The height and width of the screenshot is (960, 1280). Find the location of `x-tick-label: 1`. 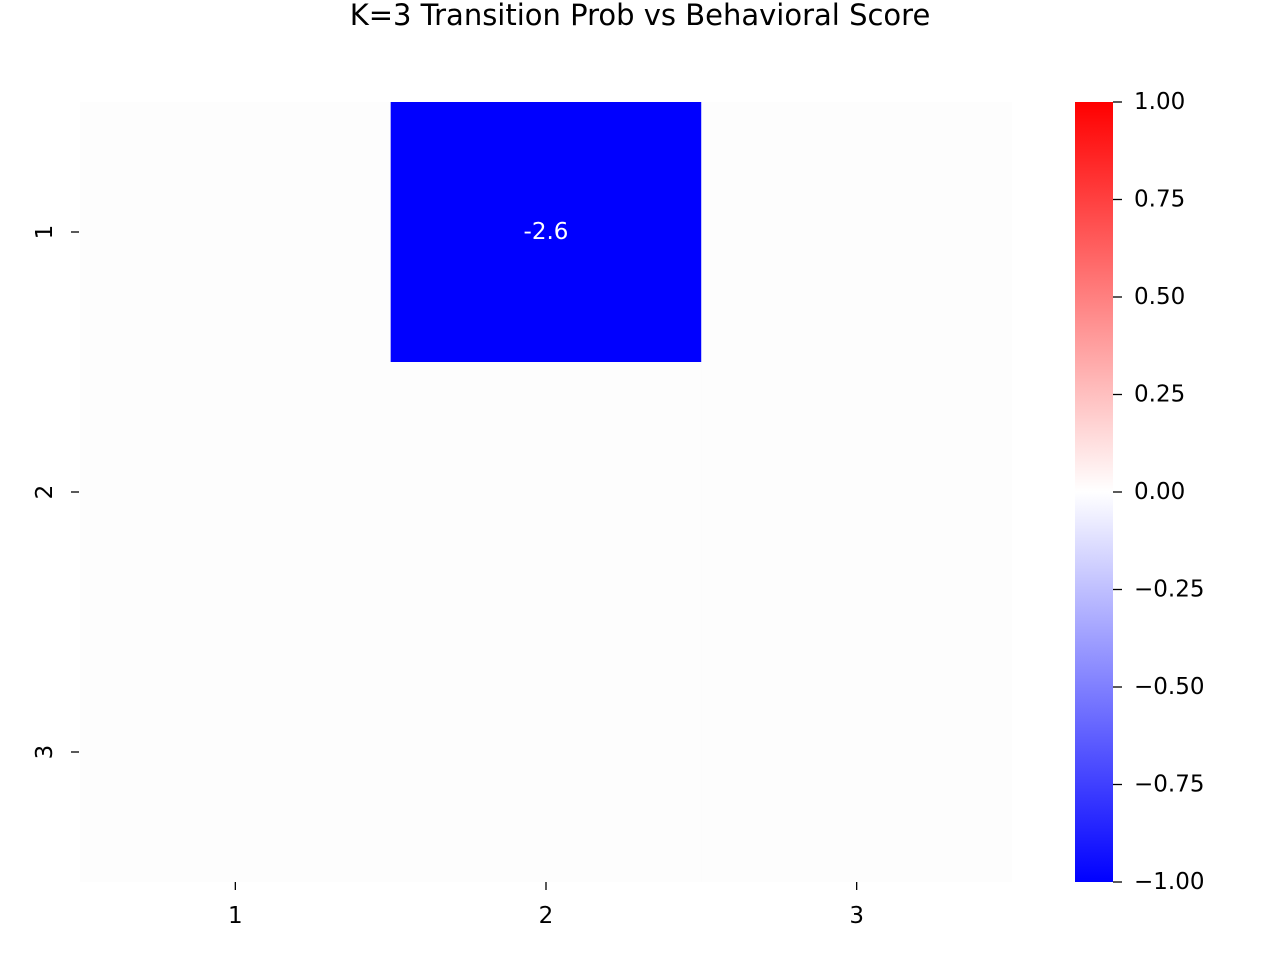

x-tick-label: 1 is located at coordinates (235, 916).